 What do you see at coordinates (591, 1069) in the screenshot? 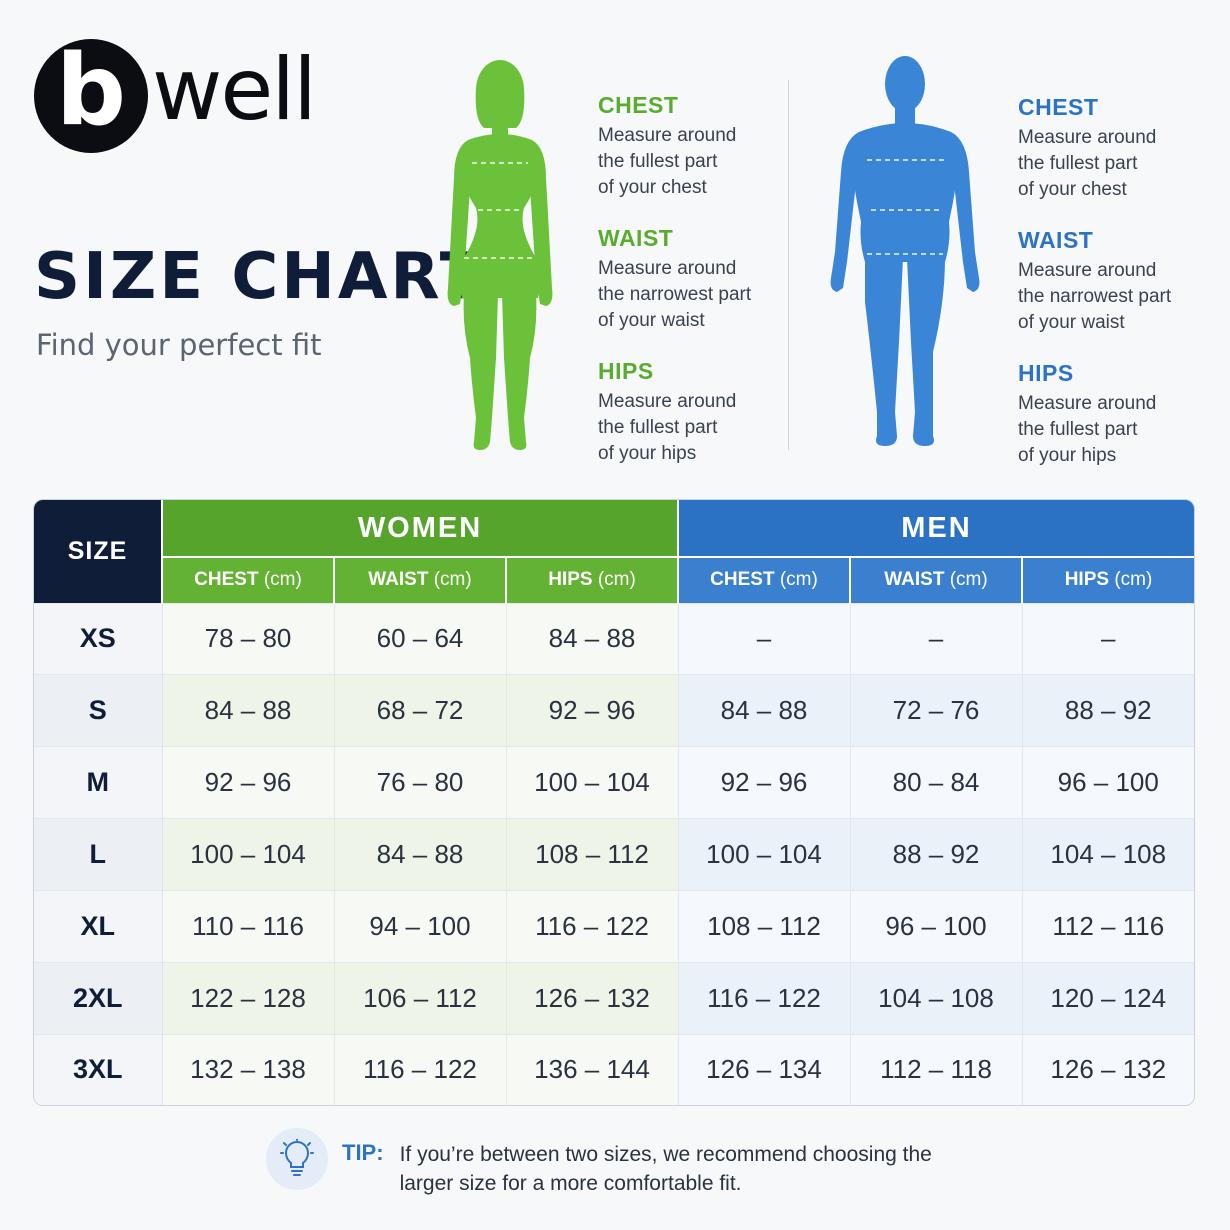
I see `table-cell: 136 – 144` at bounding box center [591, 1069].